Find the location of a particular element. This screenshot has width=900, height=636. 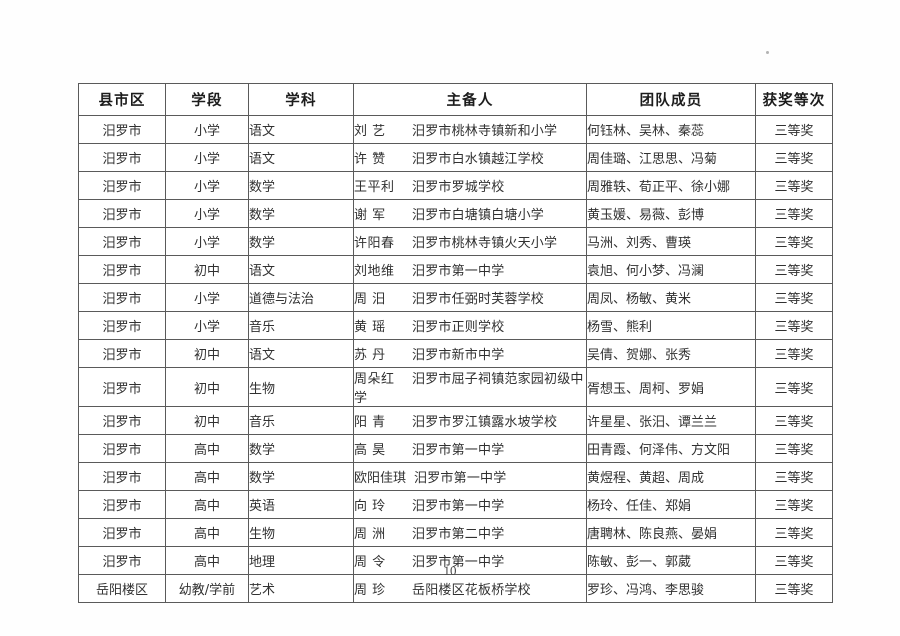

table-row: 汨罗市 高中 英语向 玲 汨罗市第一中学 杨玲、任佳、郑娟 三等奖 is located at coordinates (455, 504).